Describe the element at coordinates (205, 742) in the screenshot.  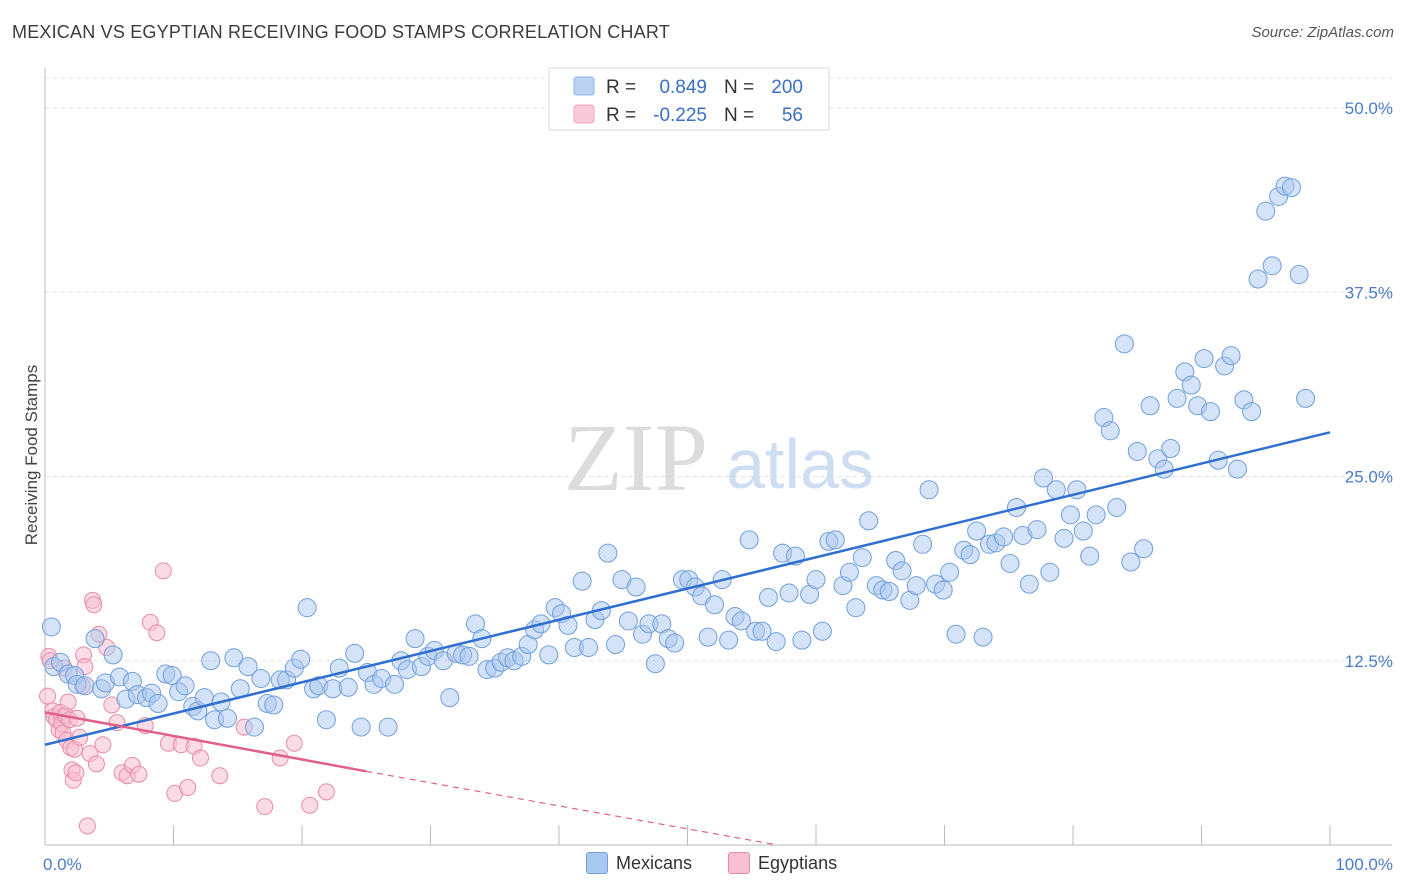
I see `egyptians-trend-line` at that location.